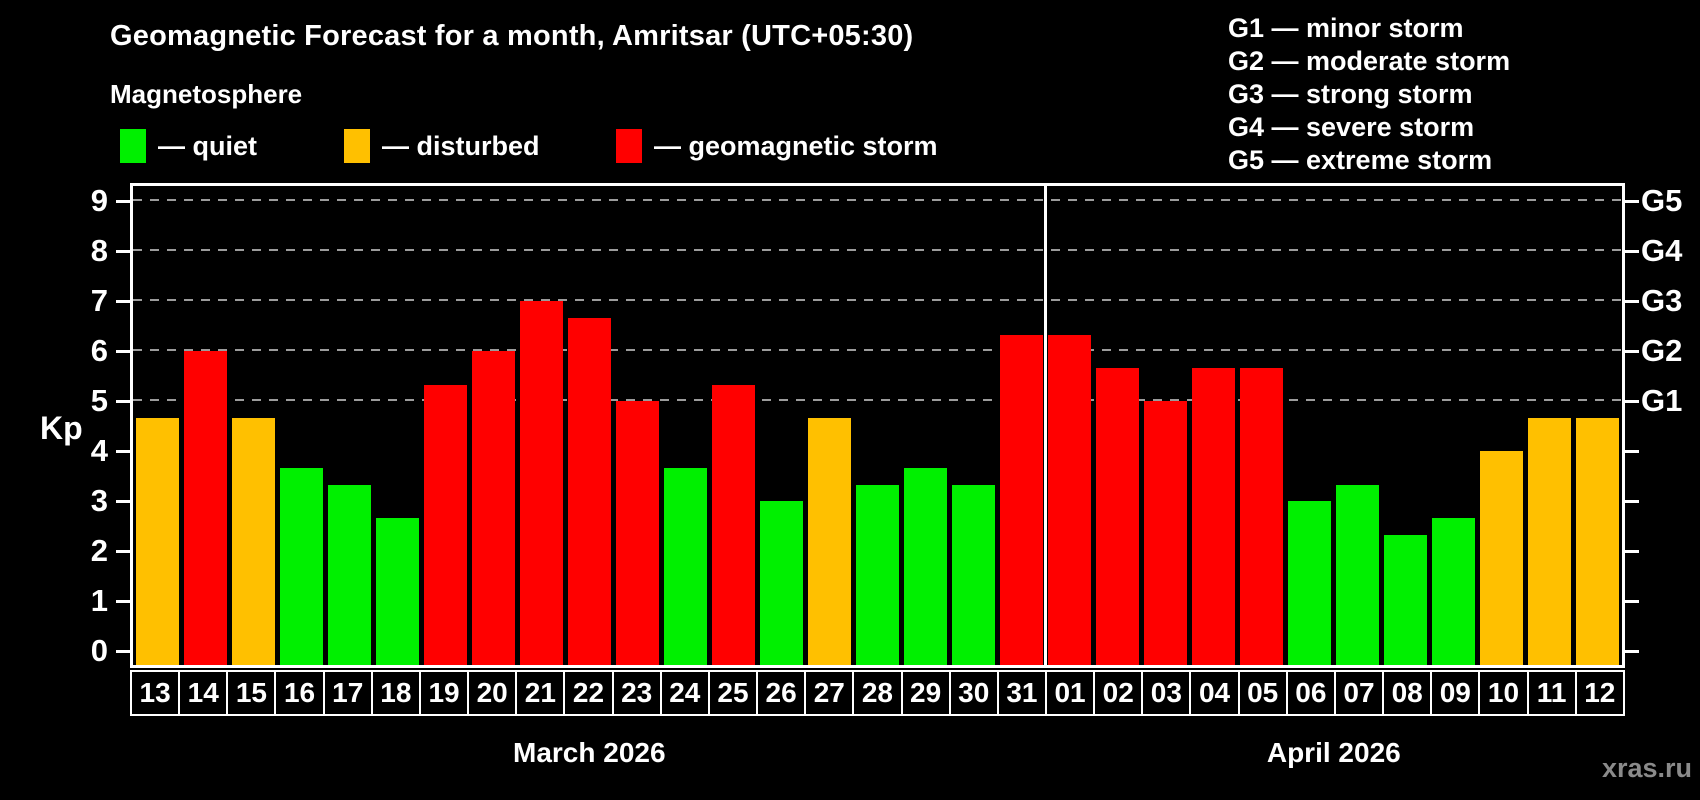 The width and height of the screenshot is (1700, 800). What do you see at coordinates (877, 250) in the screenshot?
I see `gridline-kp8` at bounding box center [877, 250].